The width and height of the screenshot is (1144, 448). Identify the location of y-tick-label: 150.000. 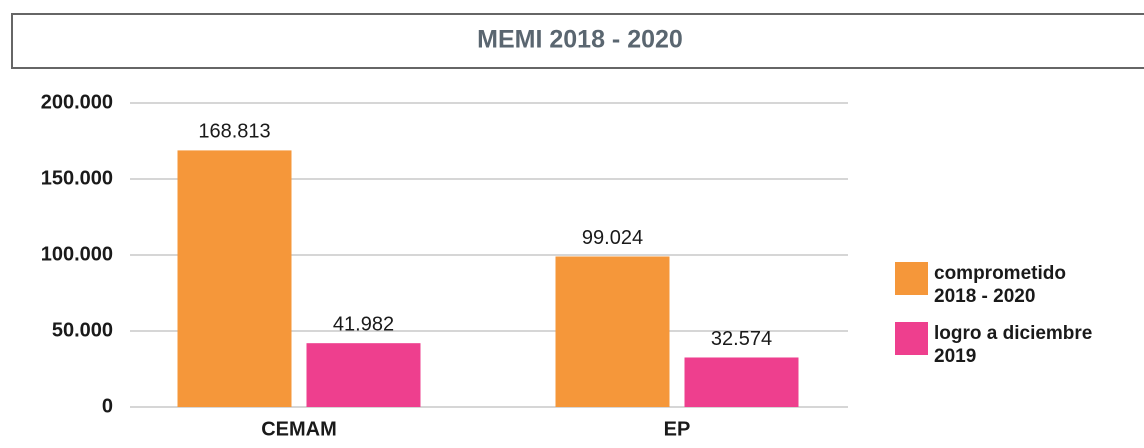
(77, 178).